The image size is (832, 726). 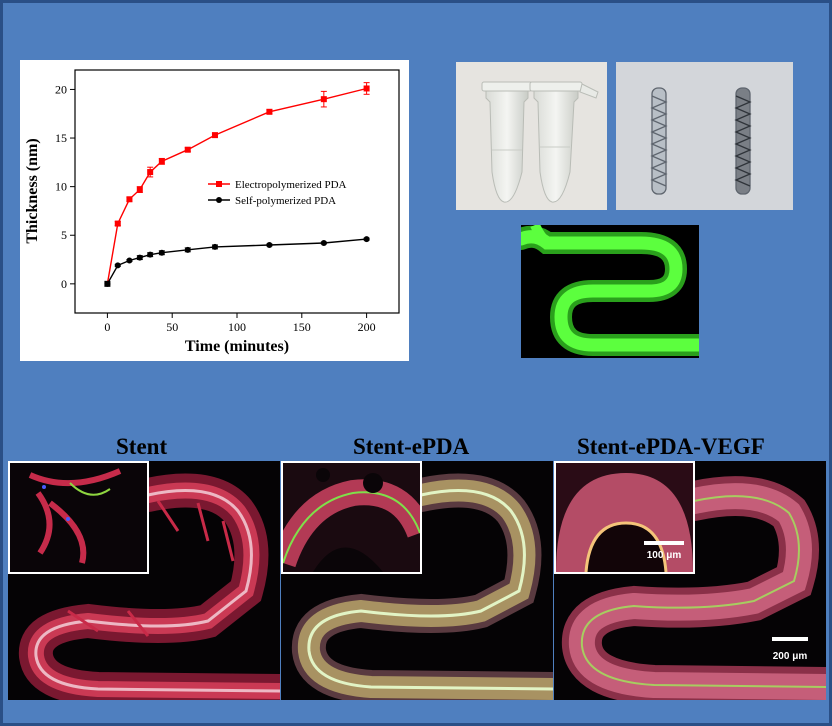 What do you see at coordinates (704, 136) in the screenshot?
I see `stents-photo` at bounding box center [704, 136].